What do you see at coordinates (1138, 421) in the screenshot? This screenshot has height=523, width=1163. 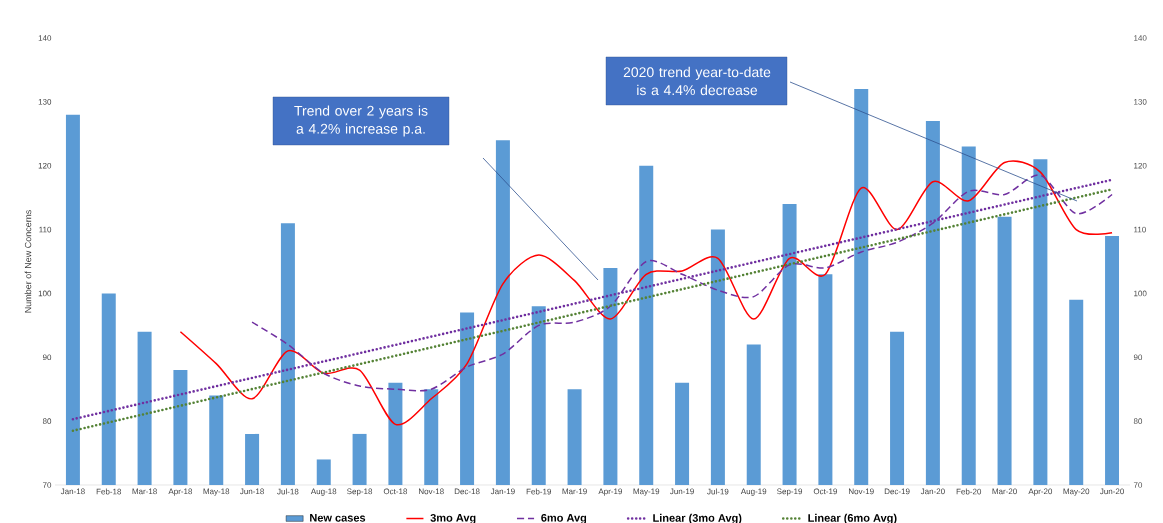 I see `y2-tick-label: 80` at bounding box center [1138, 421].